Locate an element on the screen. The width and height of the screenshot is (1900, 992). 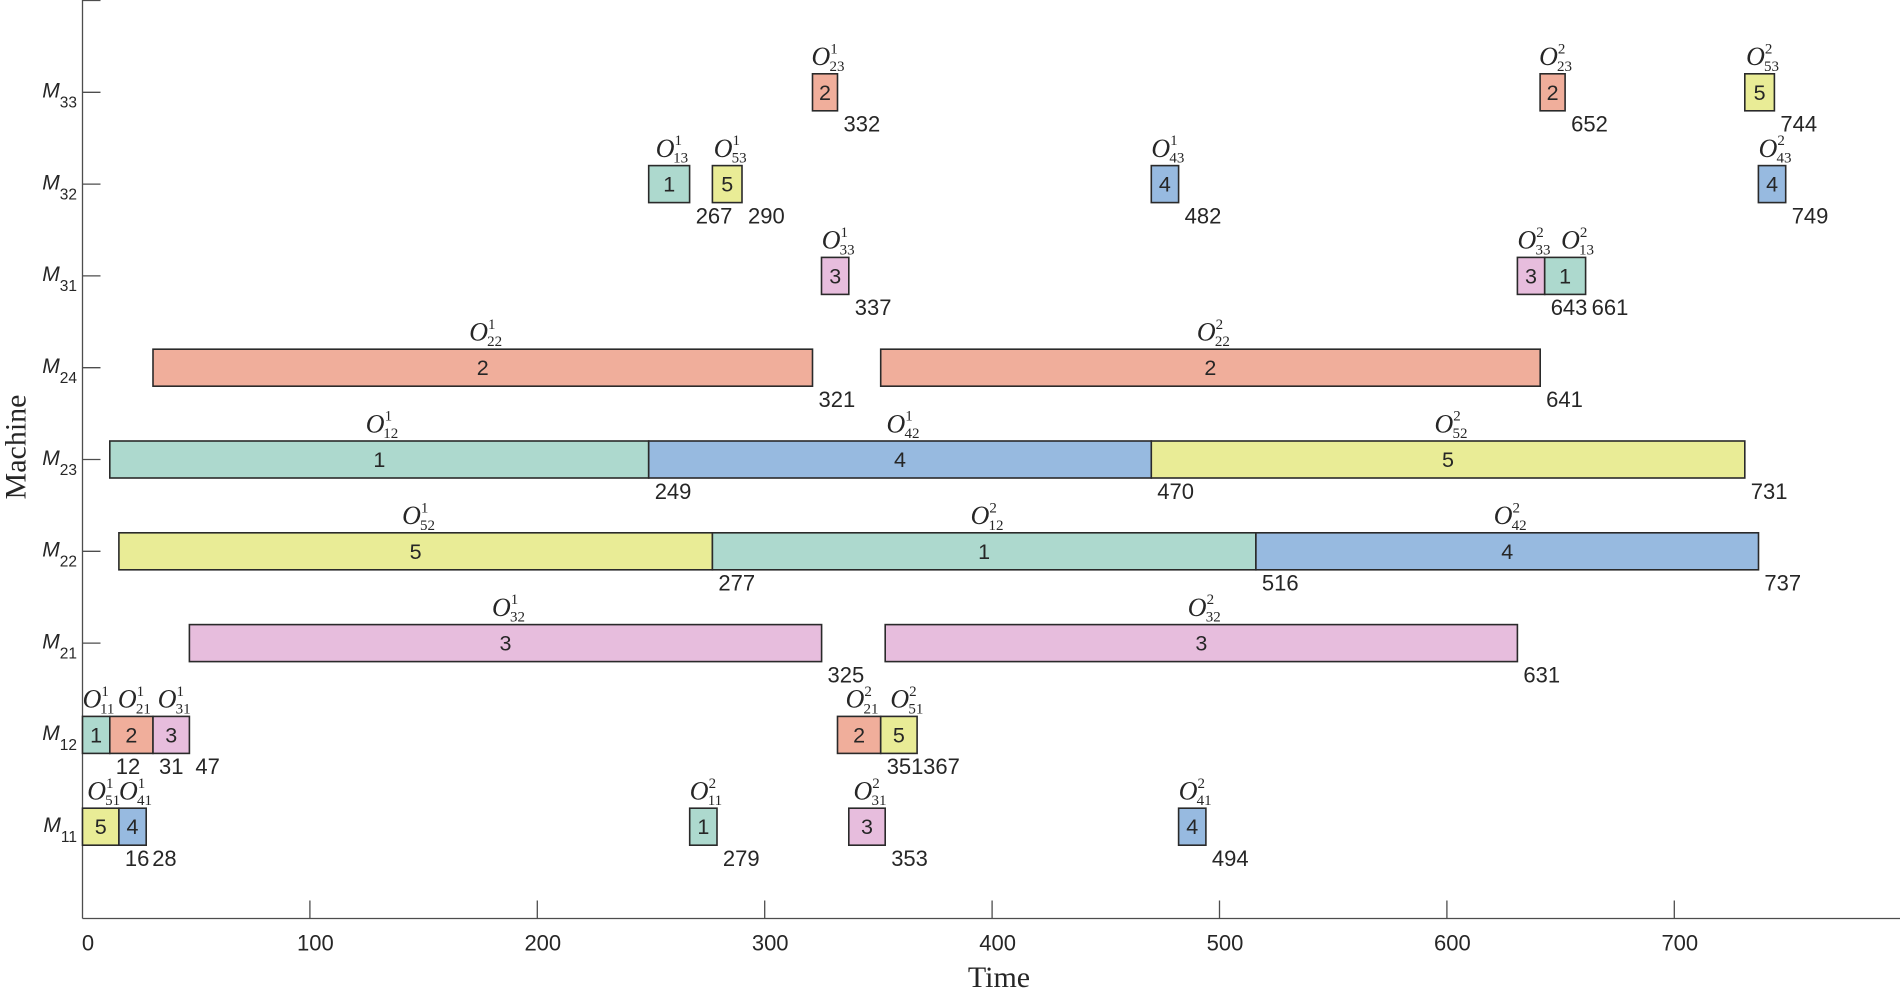
svg-text: 482 is located at coordinates (1203, 215).